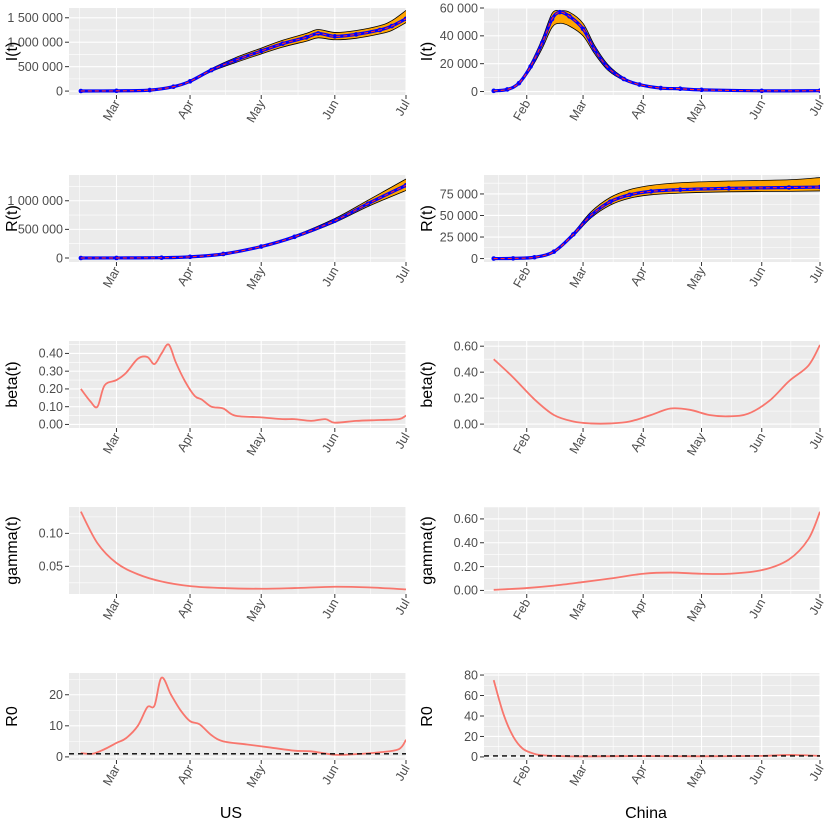  I want to click on y-tick-label: 50 000, so click(459, 216).